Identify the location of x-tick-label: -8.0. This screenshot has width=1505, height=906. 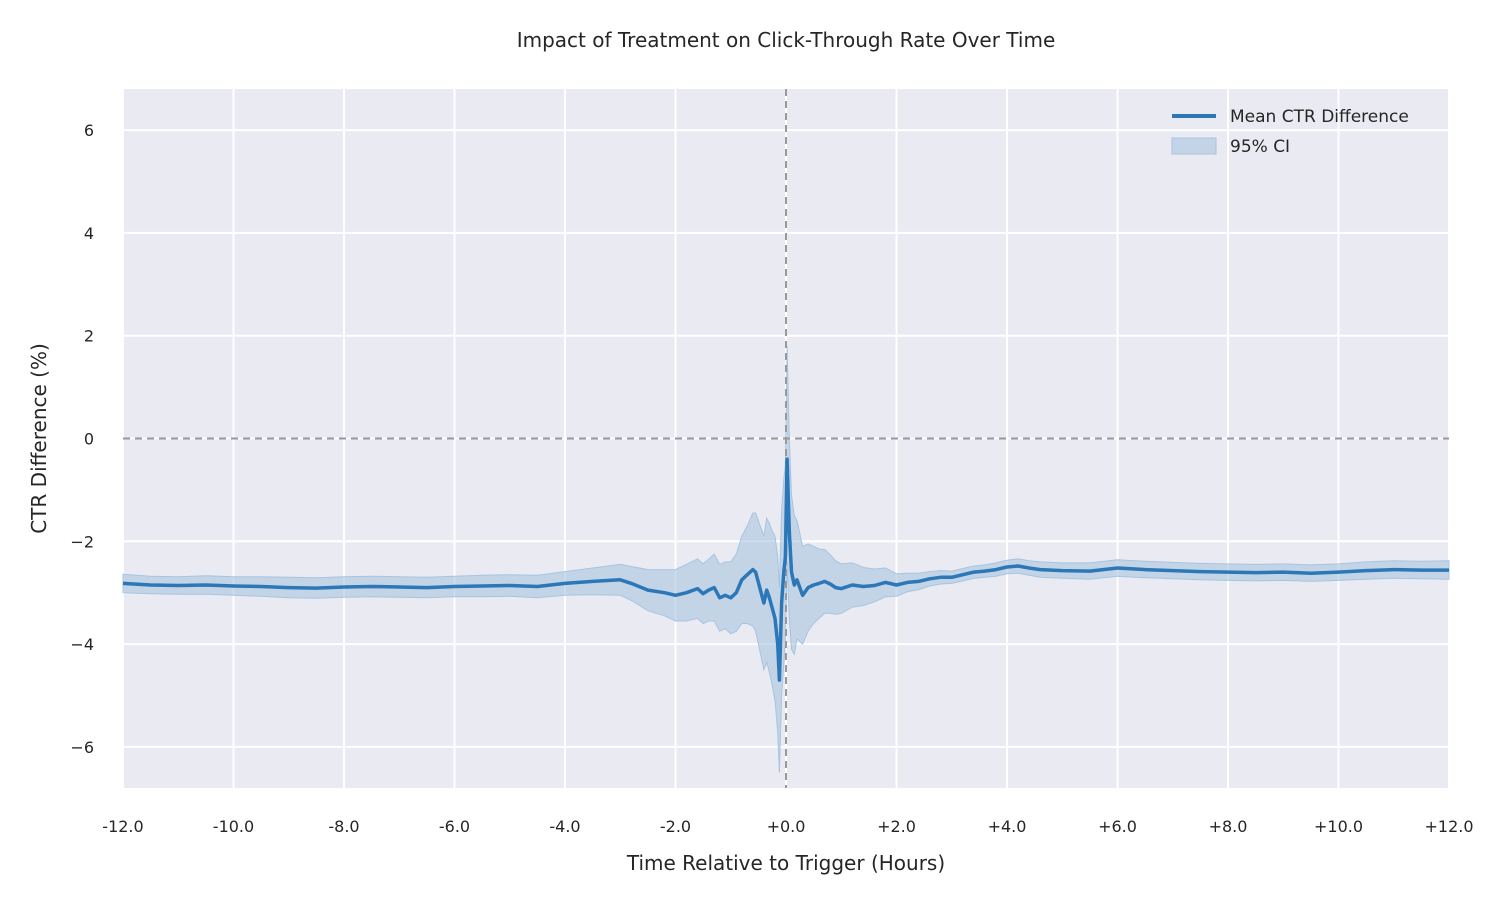
(343, 826).